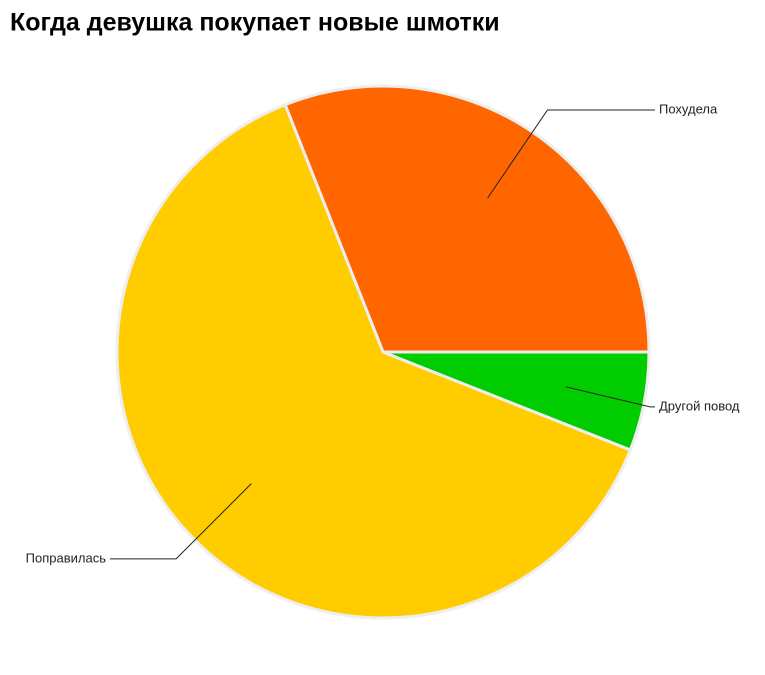  Describe the element at coordinates (699, 405) in the screenshot. I see `slice-label: Другой повод` at that location.